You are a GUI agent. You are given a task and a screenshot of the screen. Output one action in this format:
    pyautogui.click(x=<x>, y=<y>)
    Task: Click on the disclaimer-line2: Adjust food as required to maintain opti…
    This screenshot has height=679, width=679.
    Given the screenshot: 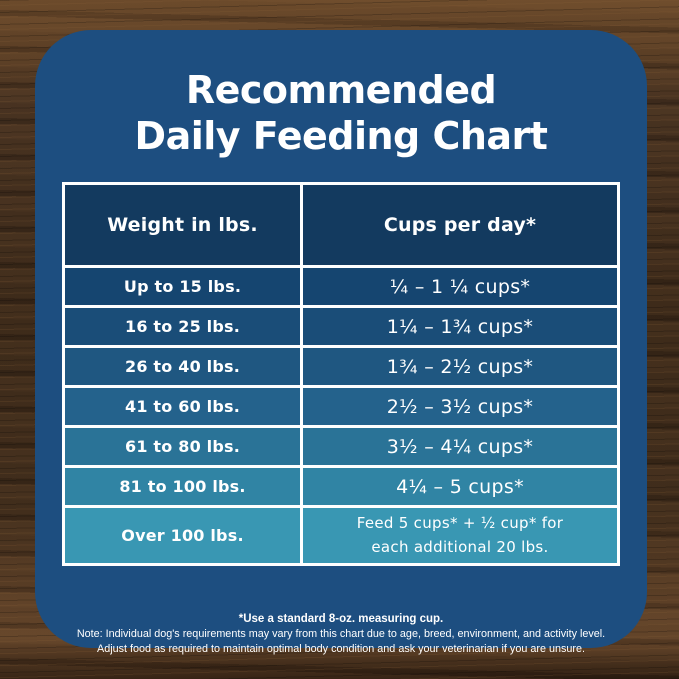 What is the action you would take?
    pyautogui.click(x=341, y=648)
    